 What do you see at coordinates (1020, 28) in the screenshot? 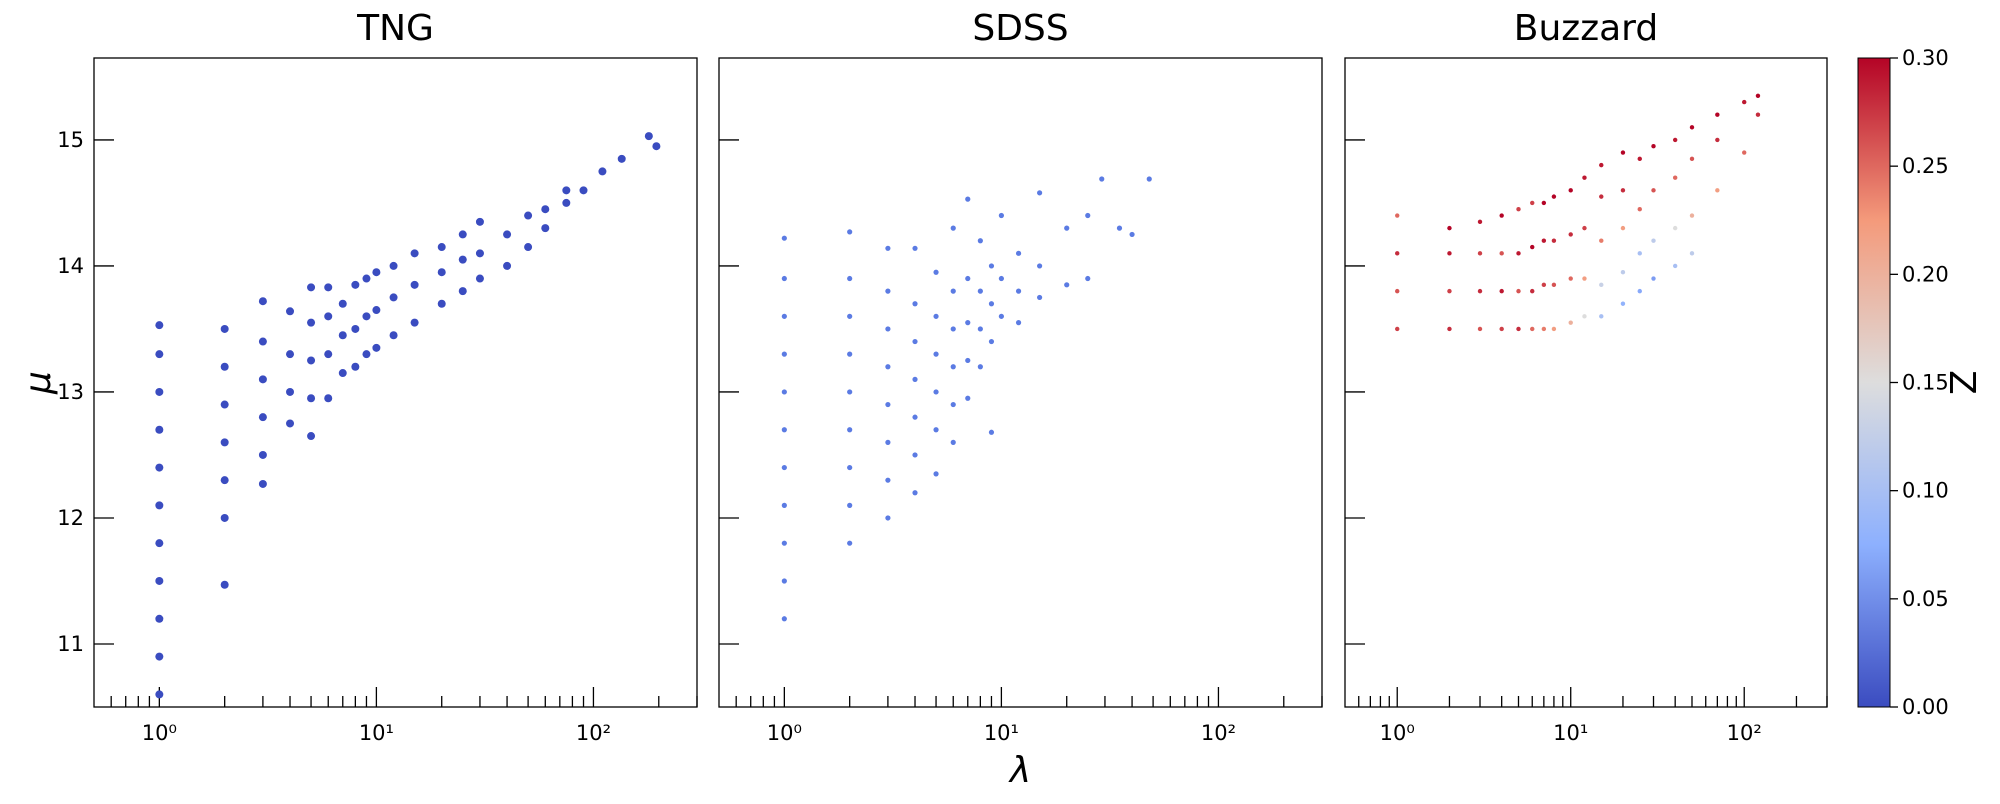
I see `panel-title: SDSS` at bounding box center [1020, 28].